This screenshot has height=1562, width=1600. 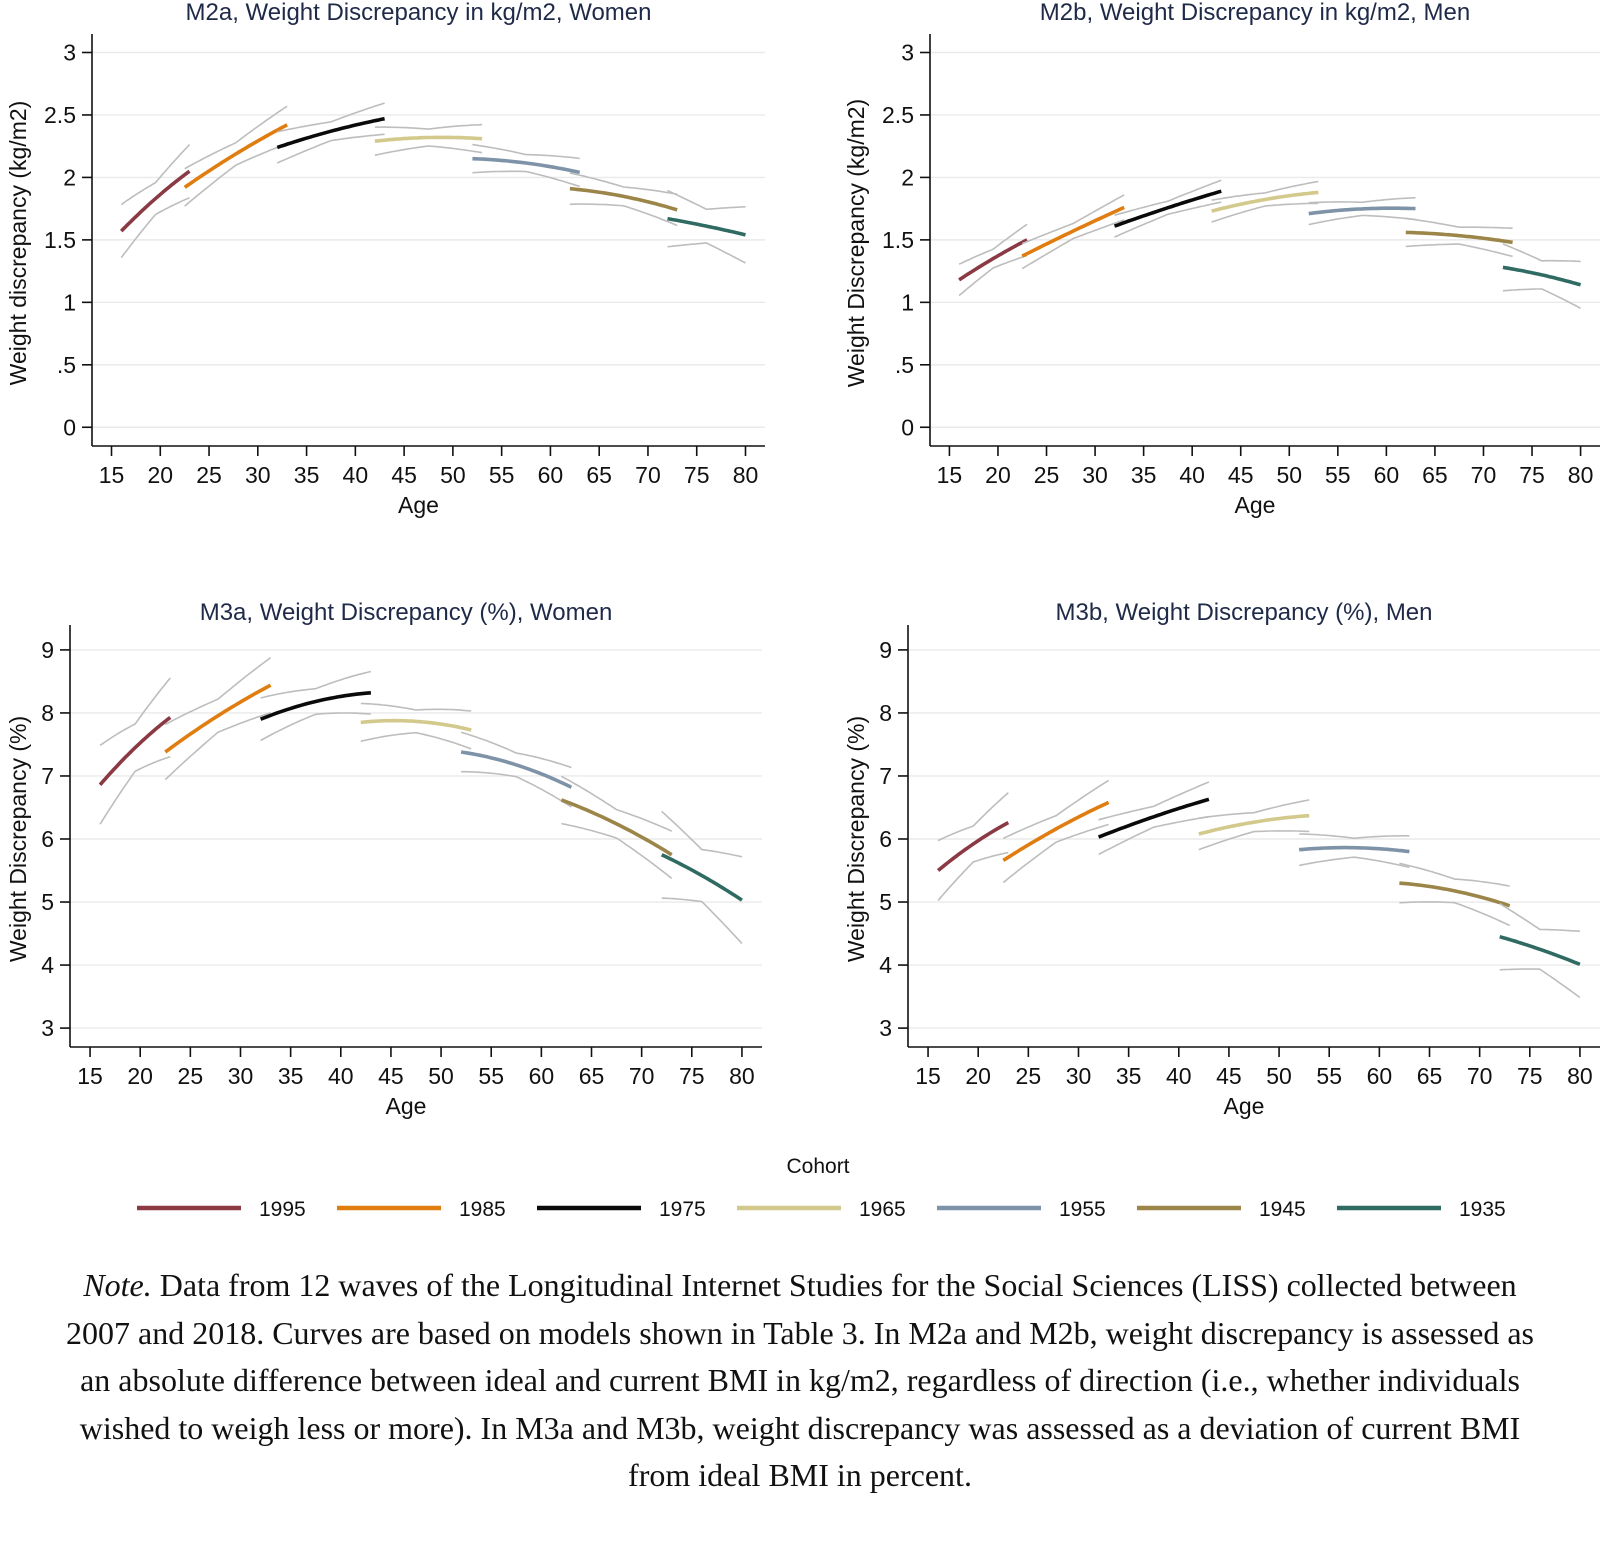 What do you see at coordinates (1221, 1209) in the screenshot?
I see `legend-item-1945: 1945` at bounding box center [1221, 1209].